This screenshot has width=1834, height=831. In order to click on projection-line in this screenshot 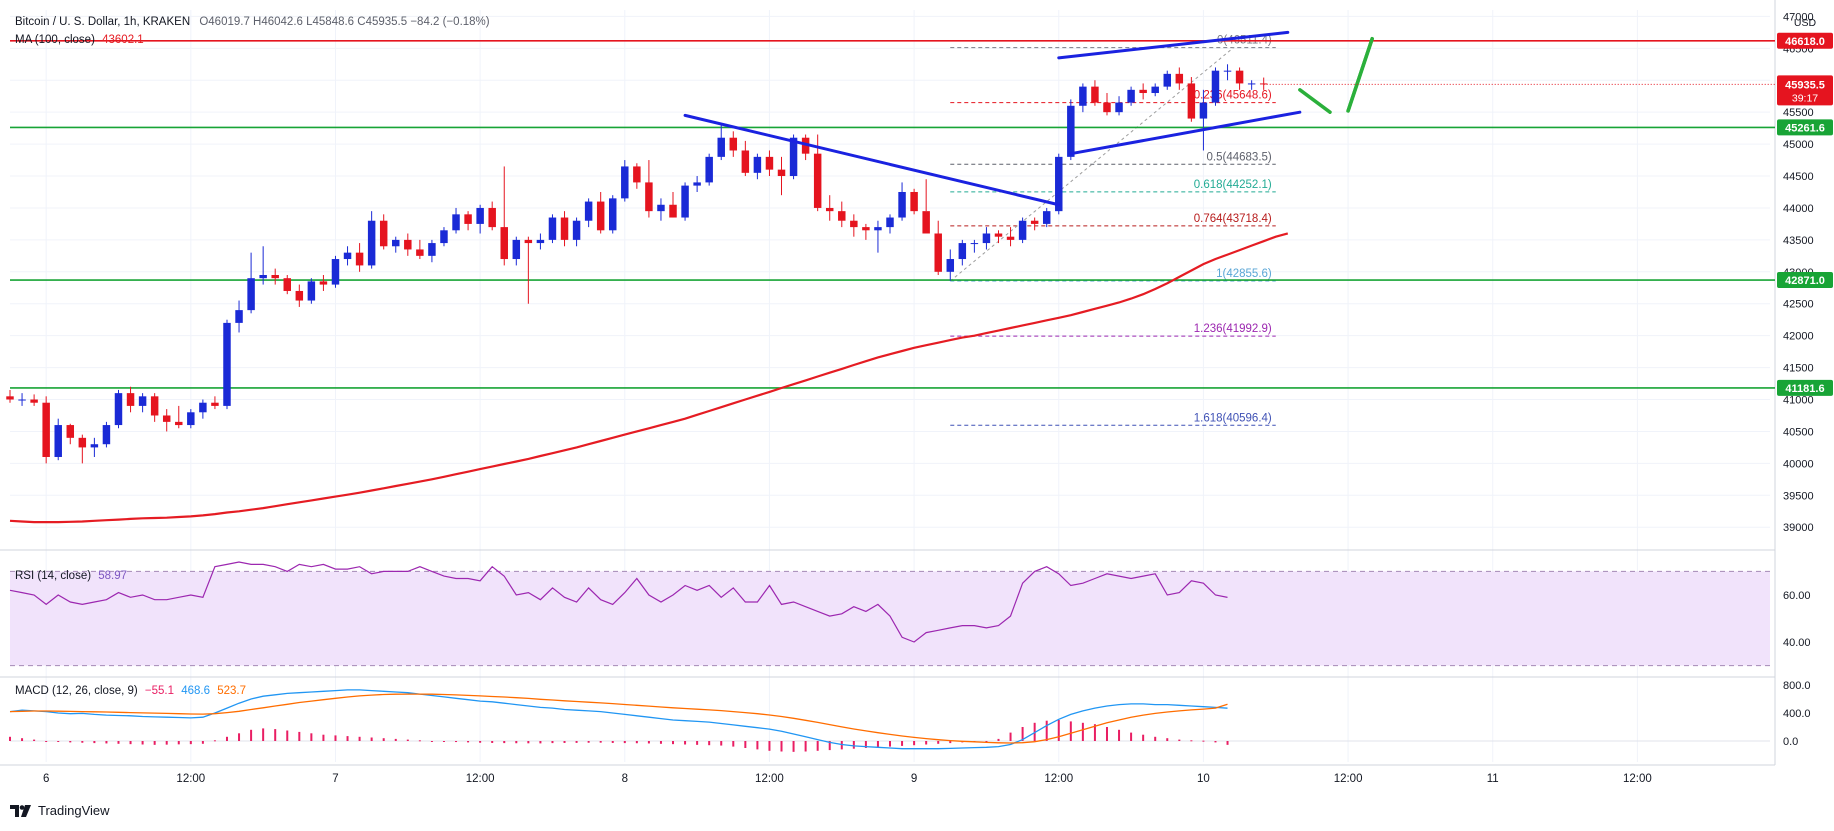, I will do `click(1360, 74)`.